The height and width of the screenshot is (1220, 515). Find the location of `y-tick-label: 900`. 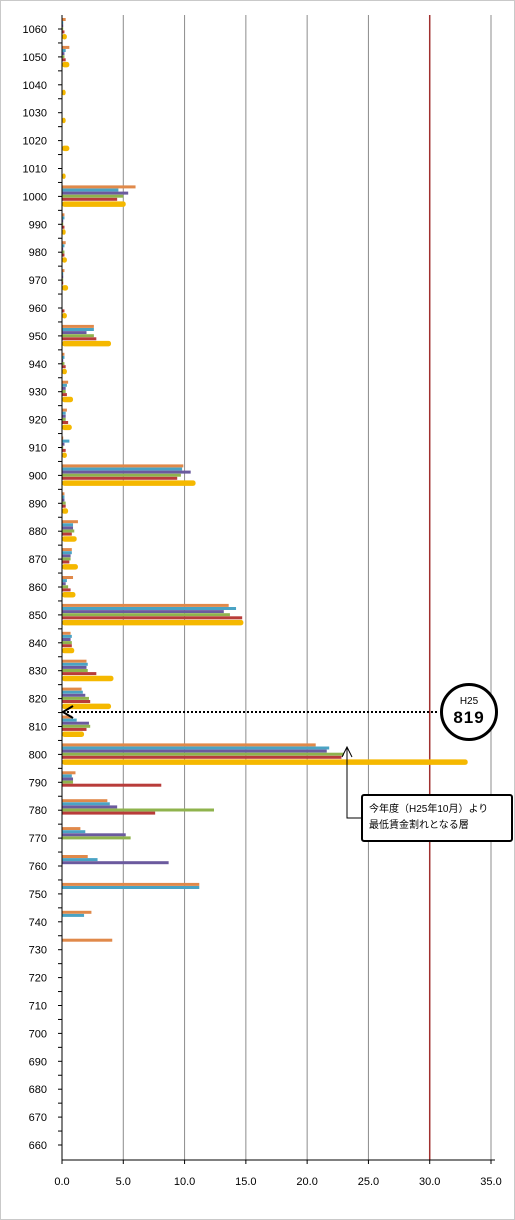

y-tick-label: 900 is located at coordinates (38, 476).